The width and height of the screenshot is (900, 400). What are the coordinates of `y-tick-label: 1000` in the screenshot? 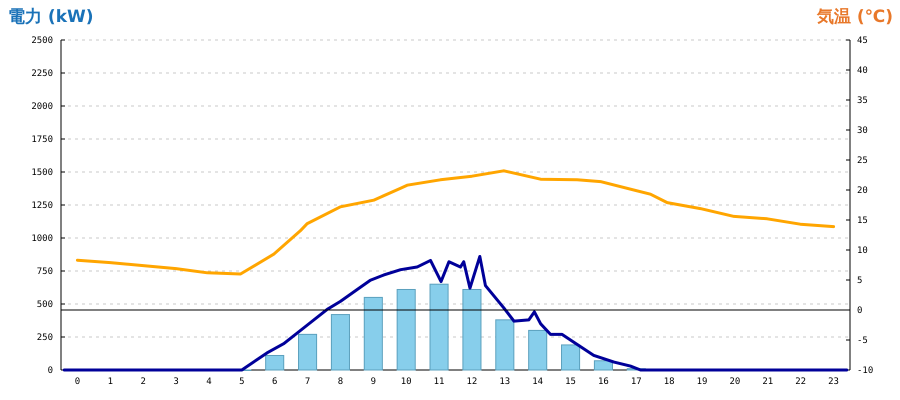 It's located at (42, 239).